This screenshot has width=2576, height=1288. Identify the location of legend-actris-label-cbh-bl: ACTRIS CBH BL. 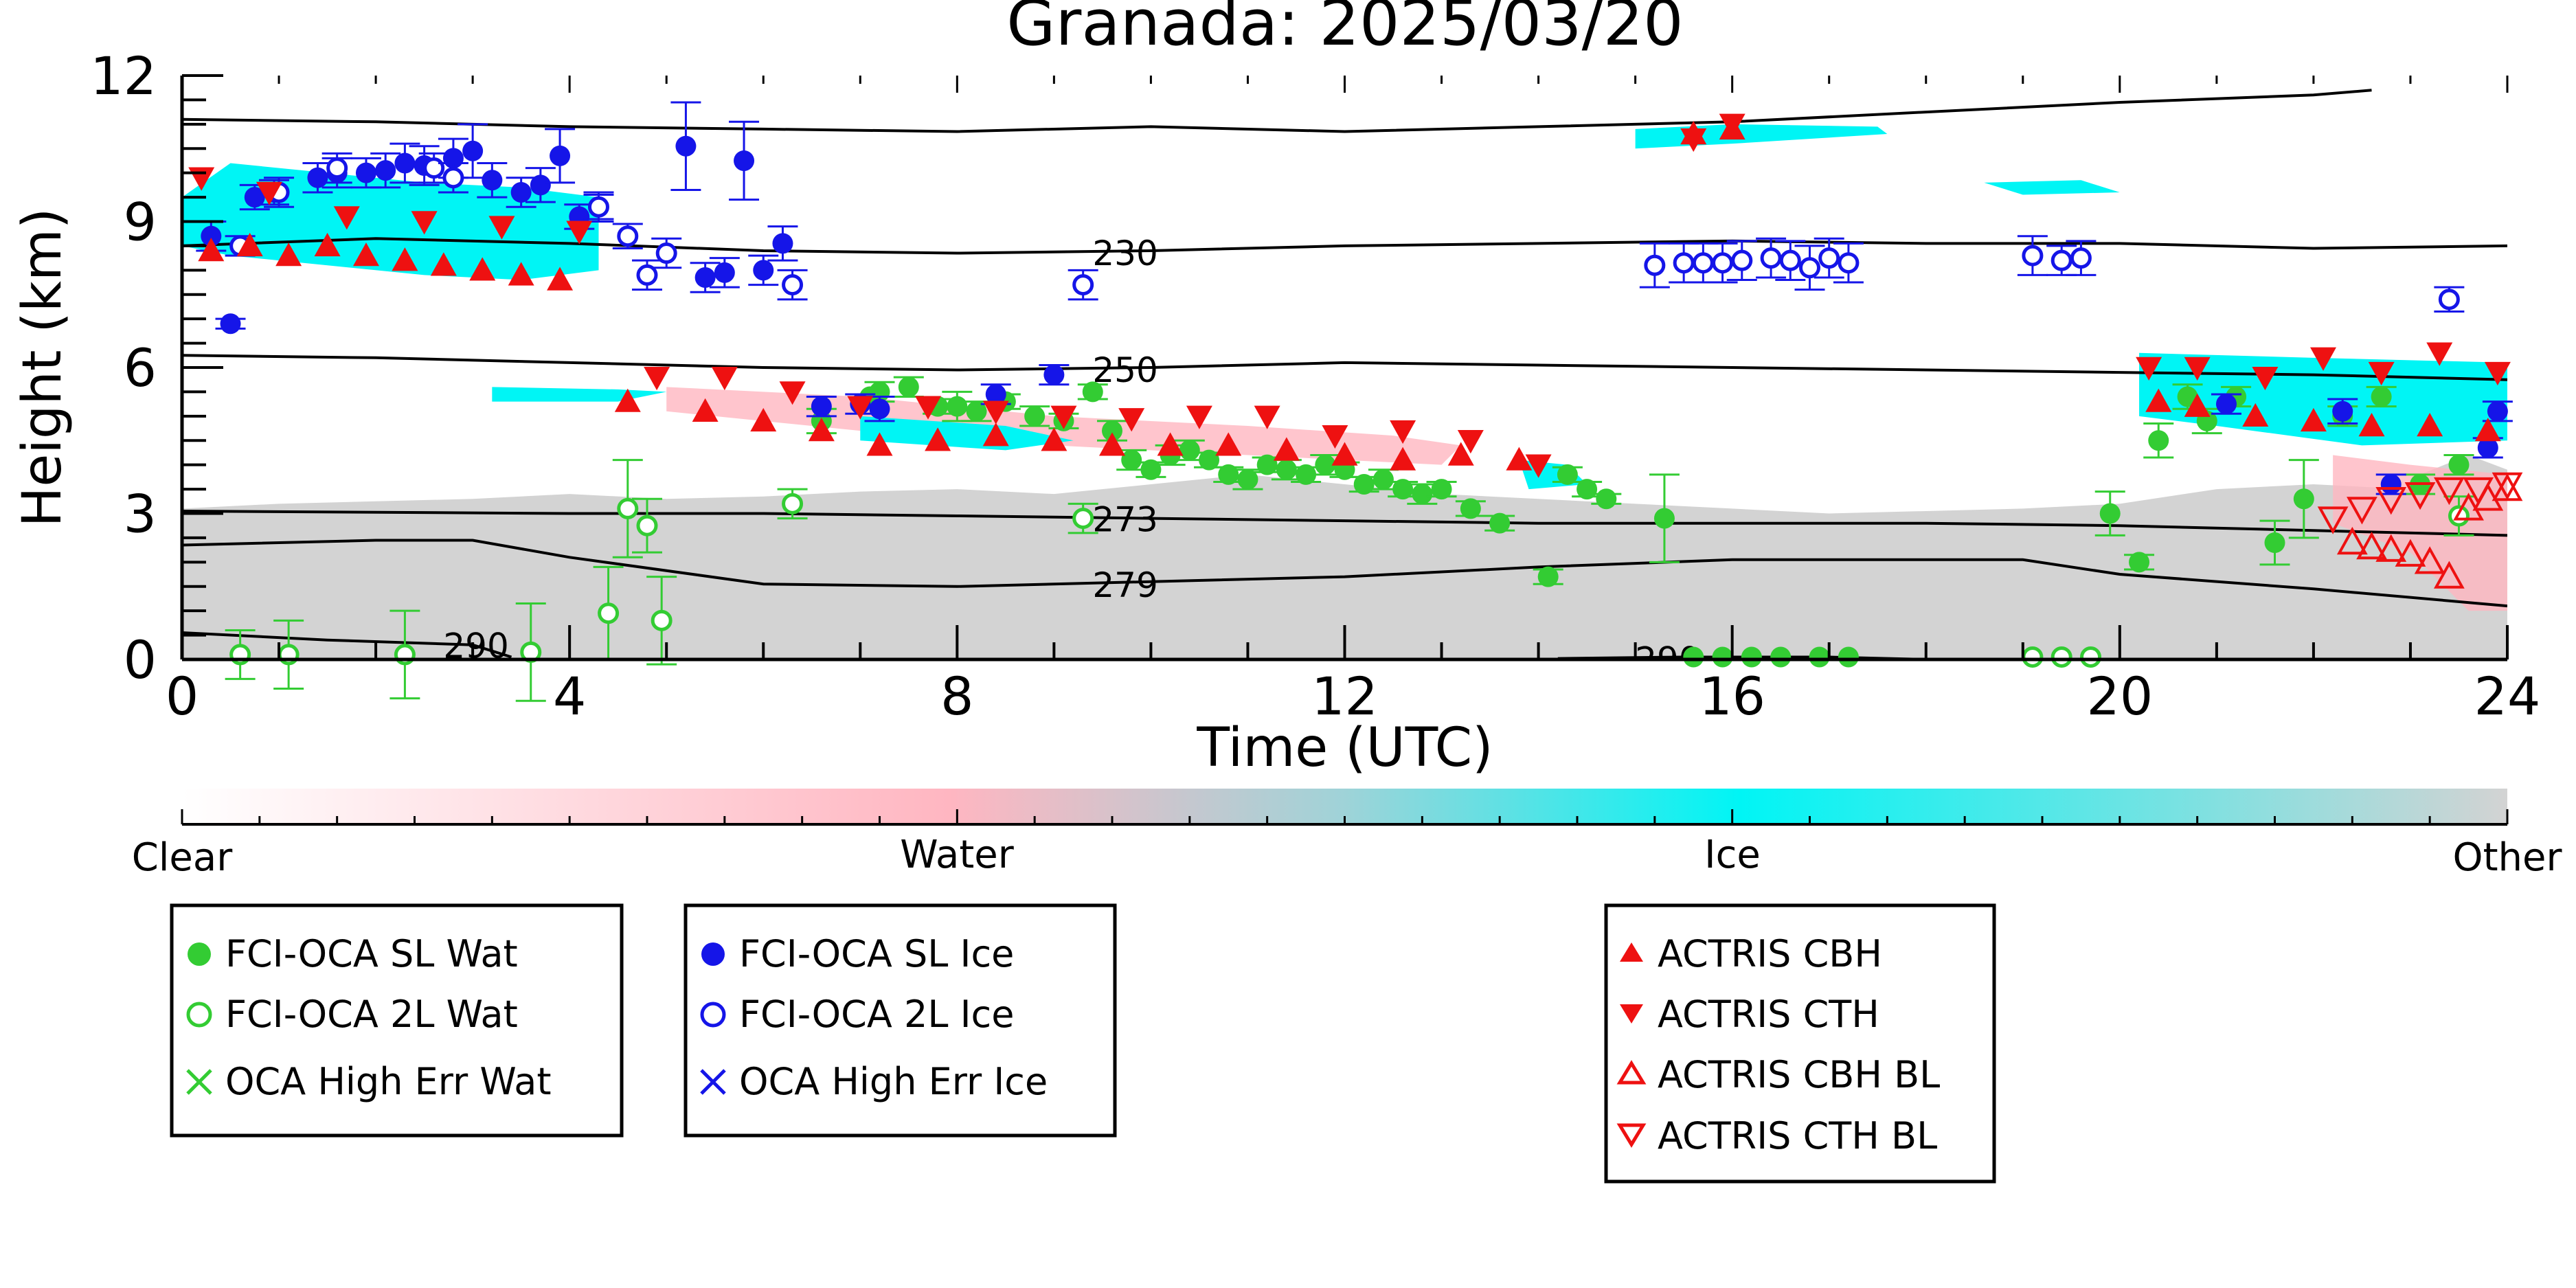
(1799, 1074).